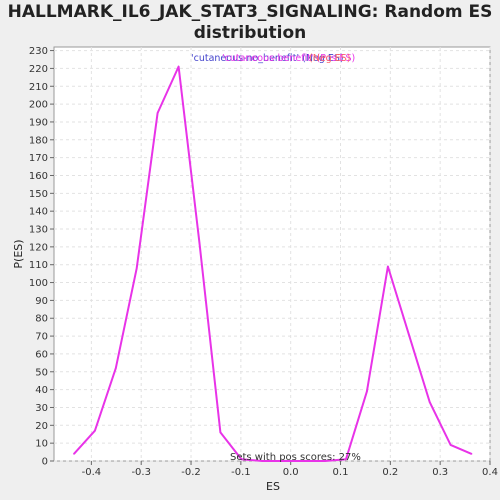 The image size is (500, 500). Describe the element at coordinates (38, 51) in the screenshot. I see `y-tick-label: 230` at that location.